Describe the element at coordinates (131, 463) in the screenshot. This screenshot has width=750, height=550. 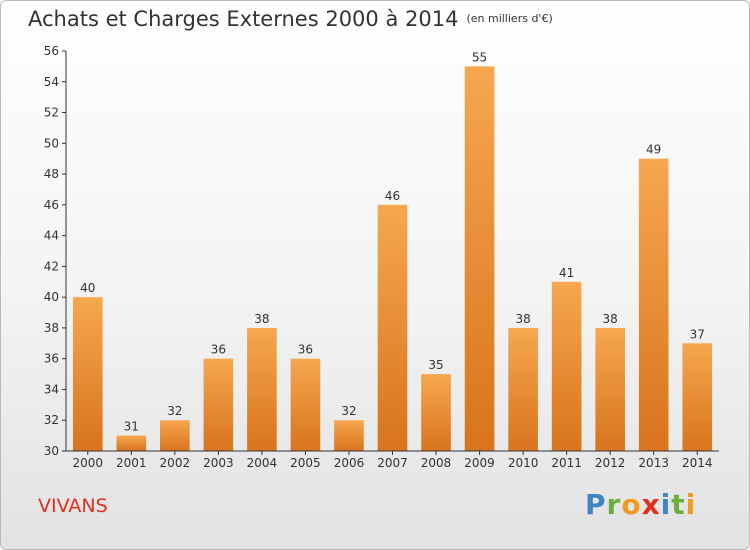
I see `x-tick-label: 2001` at that location.